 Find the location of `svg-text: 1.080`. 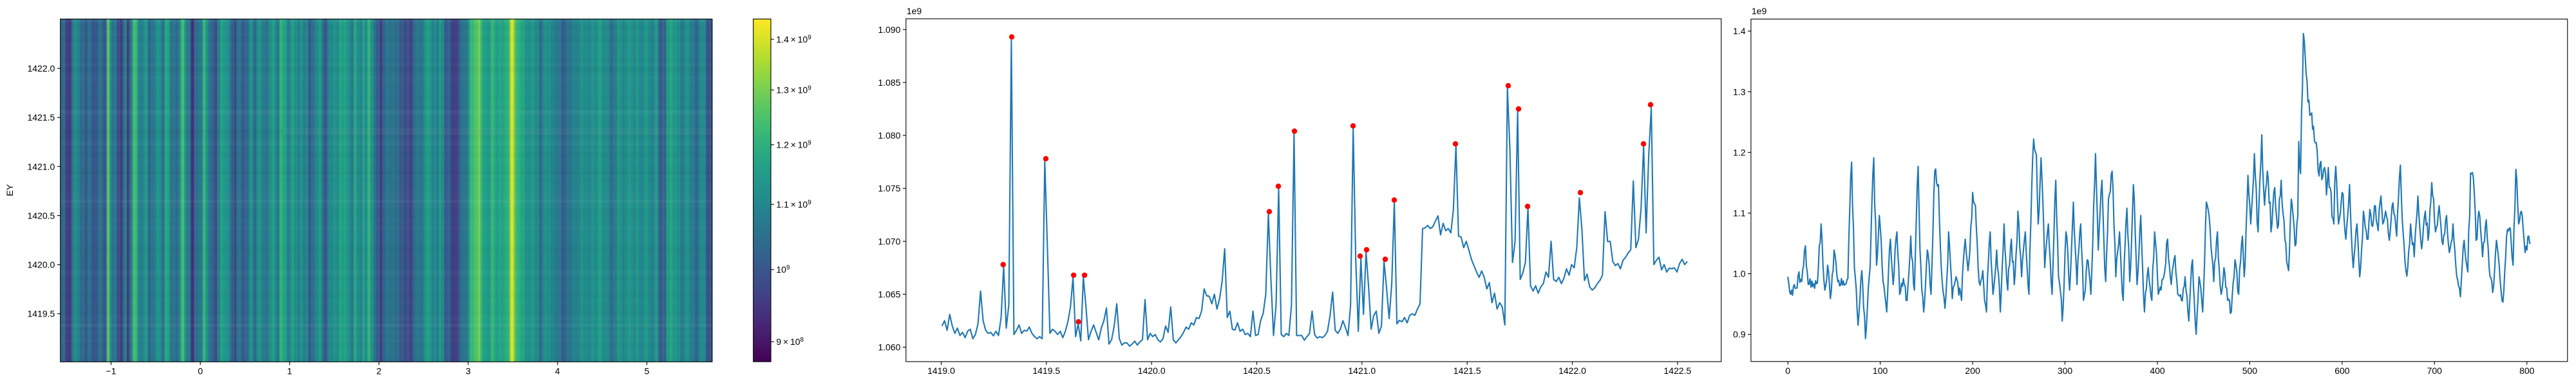

svg-text: 1.080 is located at coordinates (889, 135).